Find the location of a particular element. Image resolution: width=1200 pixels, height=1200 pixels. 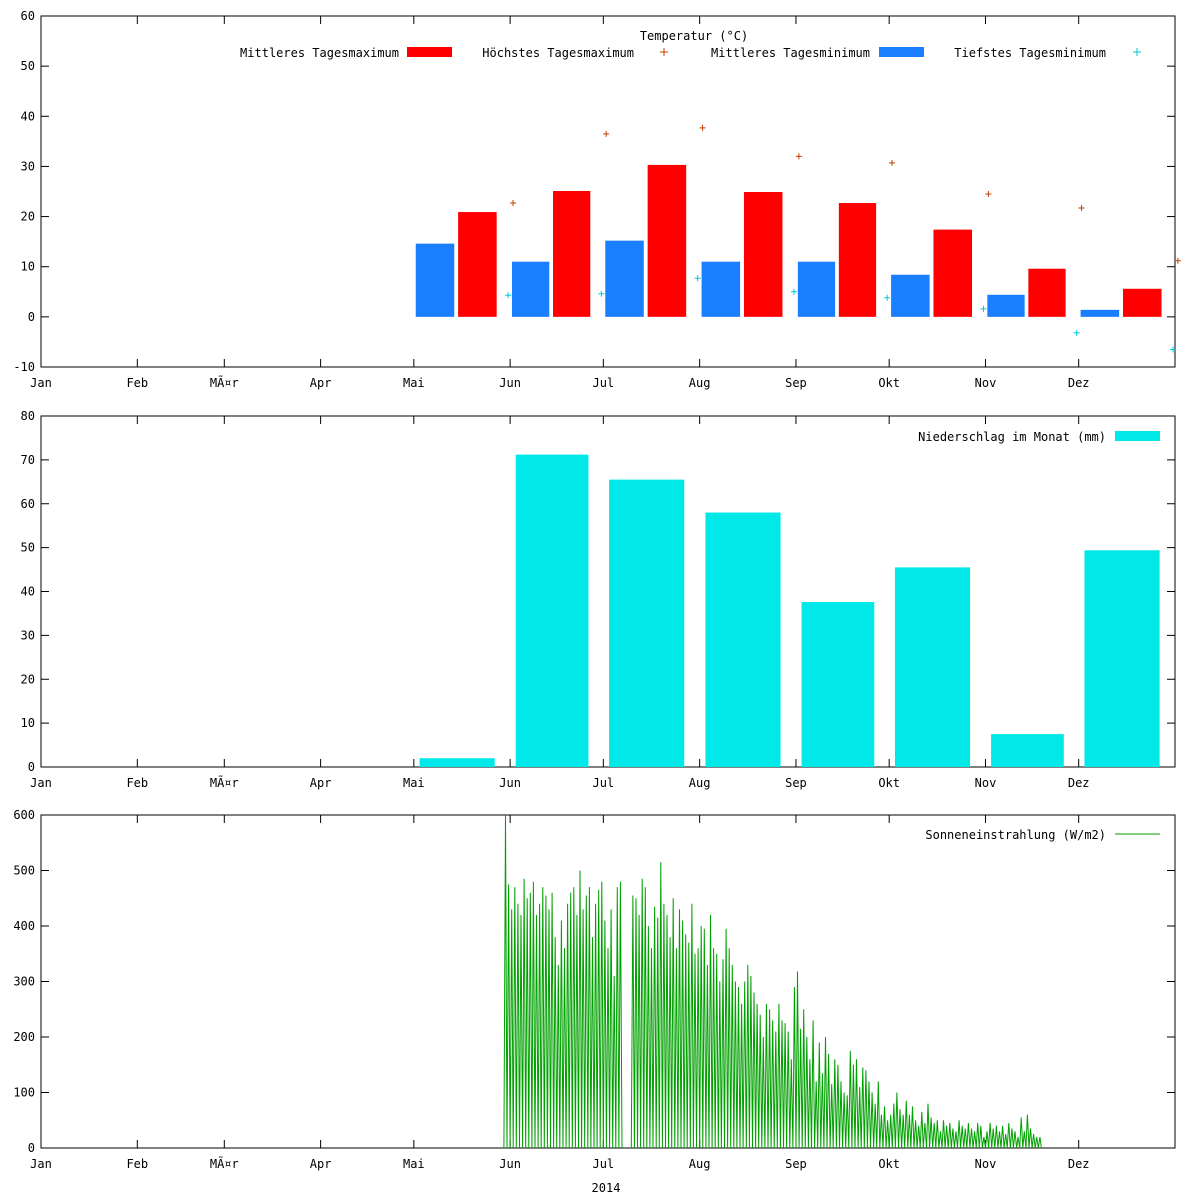

temp-x-tick-label: MÃ¤r is located at coordinates (224, 382).